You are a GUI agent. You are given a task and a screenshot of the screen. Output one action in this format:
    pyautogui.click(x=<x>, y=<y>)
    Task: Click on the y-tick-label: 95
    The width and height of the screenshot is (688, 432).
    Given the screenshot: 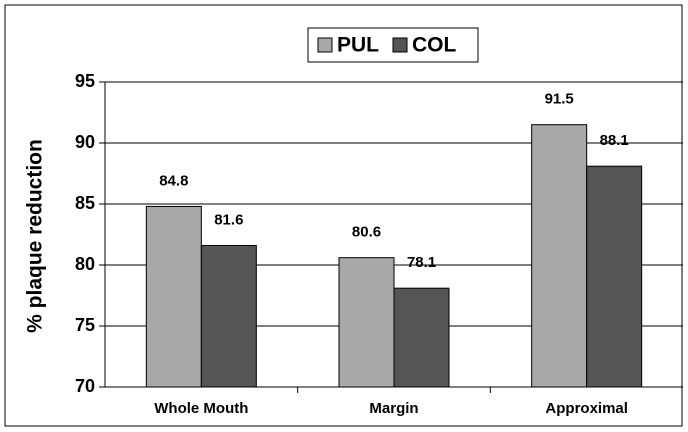 What is the action you would take?
    pyautogui.click(x=85, y=81)
    